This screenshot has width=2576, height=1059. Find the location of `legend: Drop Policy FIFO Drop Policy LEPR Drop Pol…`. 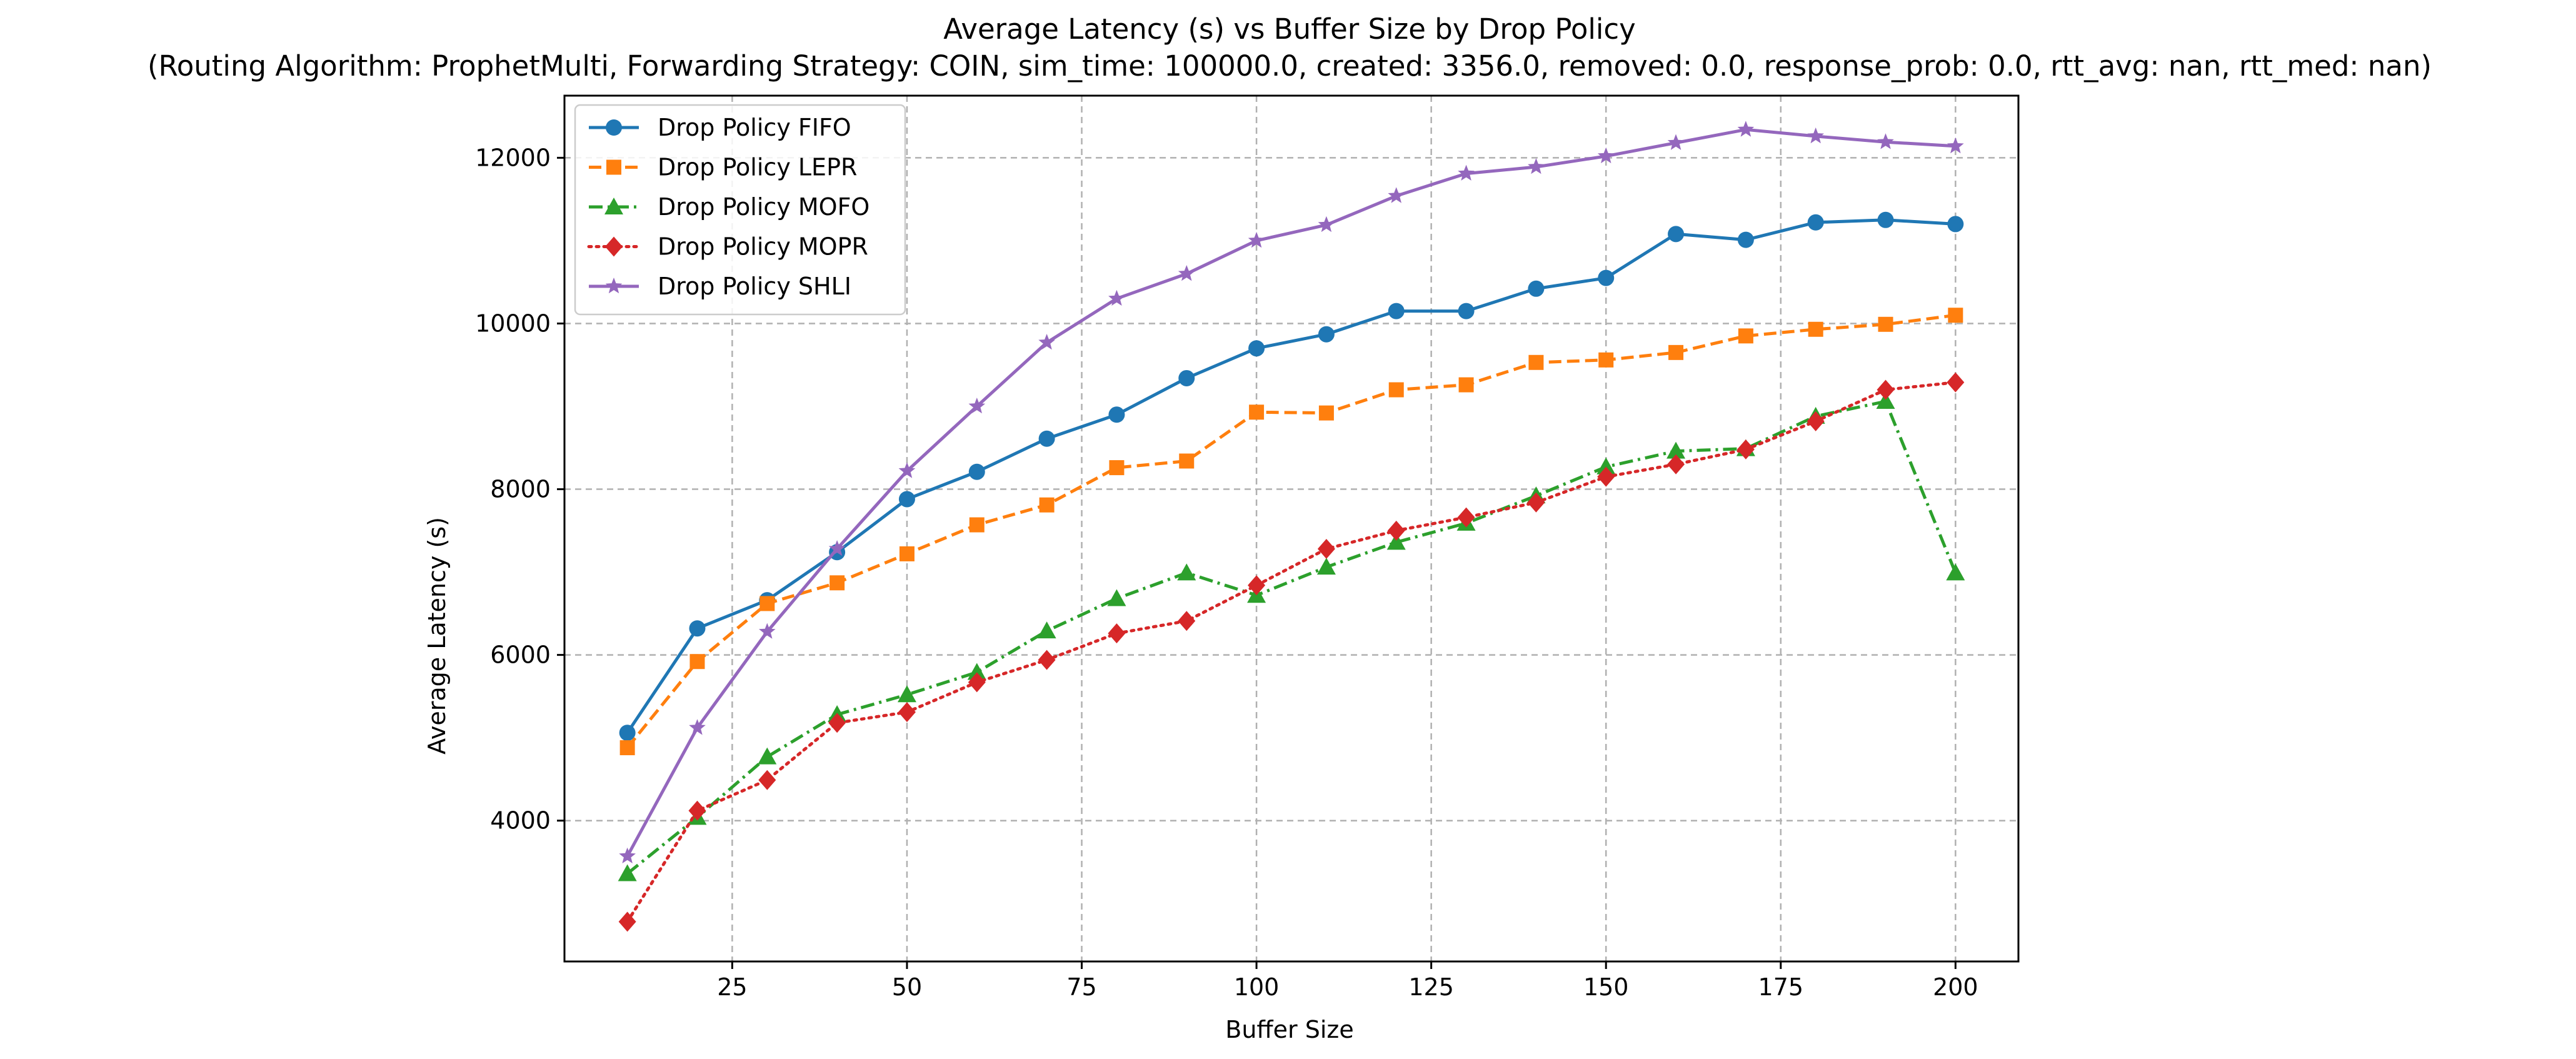

legend: Drop Policy FIFO Drop Policy LEPR Drop Pol… is located at coordinates (740, 210).